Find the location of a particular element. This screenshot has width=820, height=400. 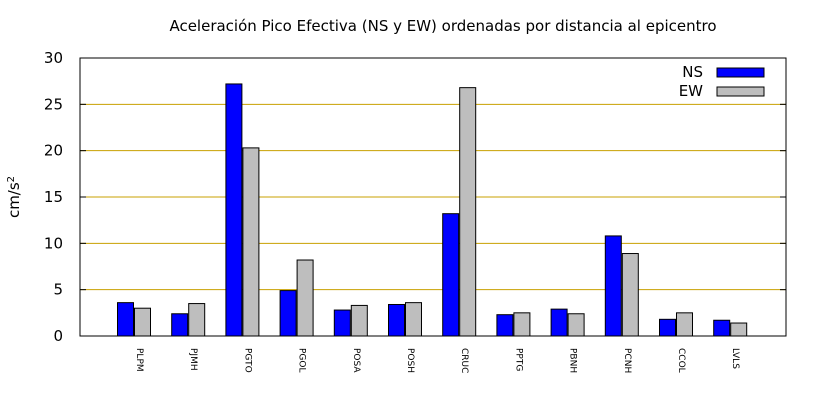

y-axis-label: cm/s2 is located at coordinates (14, 197).